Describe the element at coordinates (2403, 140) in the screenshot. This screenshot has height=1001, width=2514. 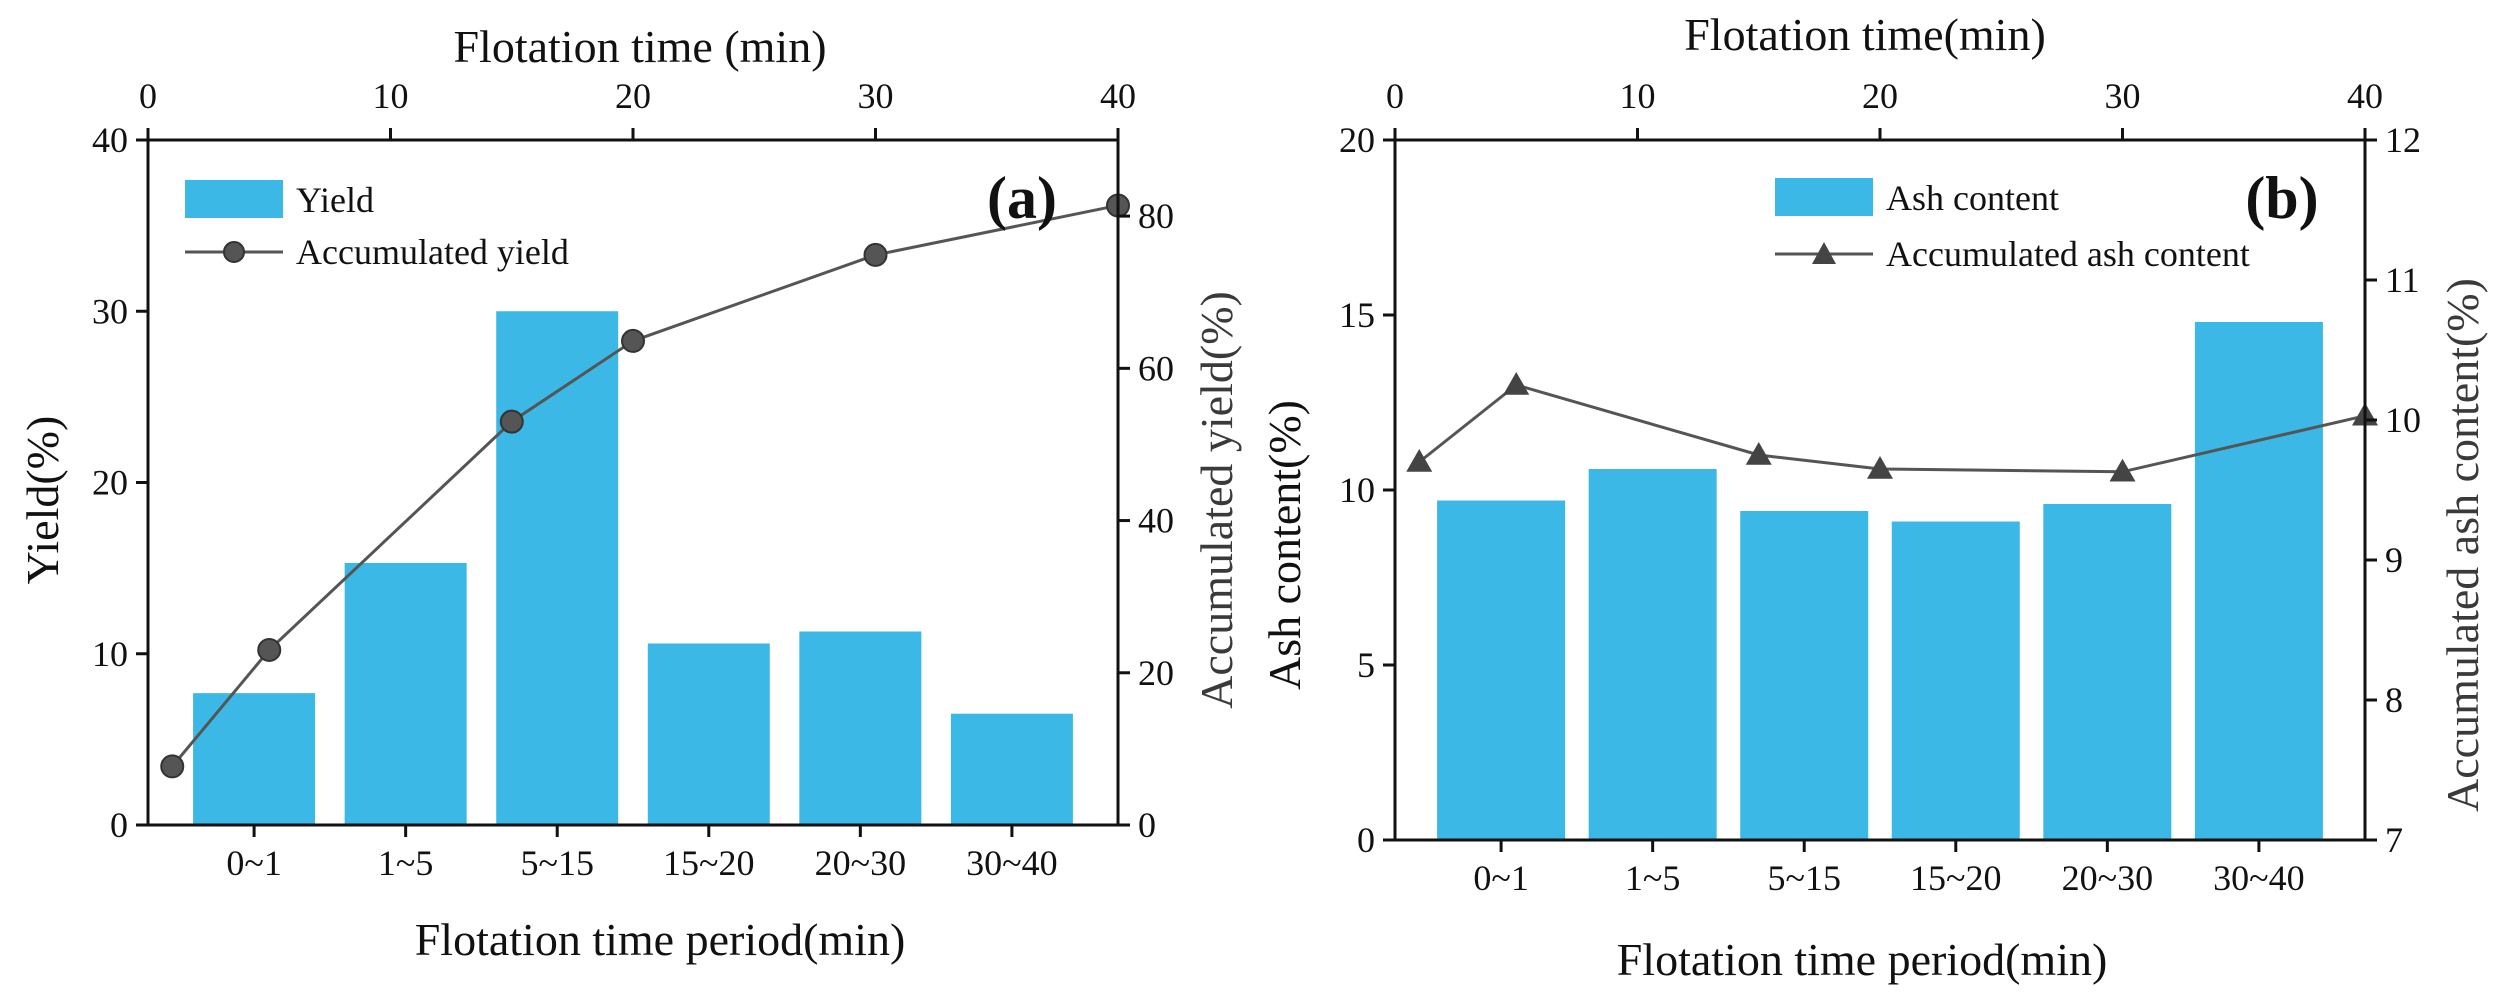
I see `panel-b-right-tick-label: 12` at that location.